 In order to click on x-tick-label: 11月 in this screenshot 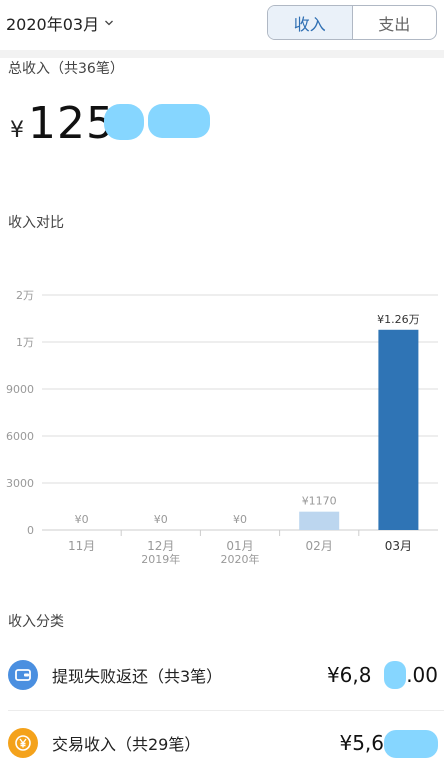, I will do `click(81, 546)`.